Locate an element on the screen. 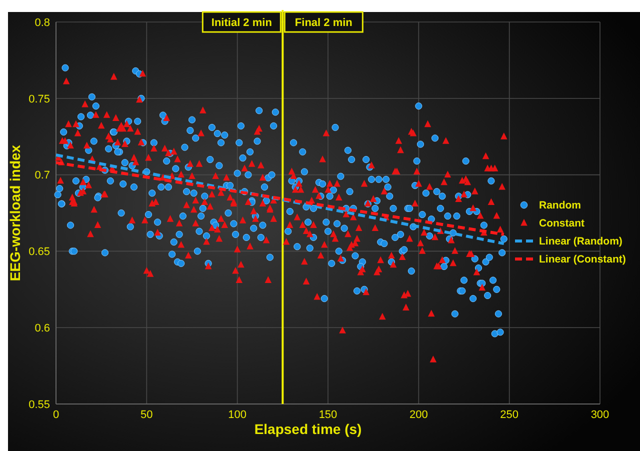 The width and height of the screenshot is (640, 451). y-tick-label: 0.65 is located at coordinates (39, 252).